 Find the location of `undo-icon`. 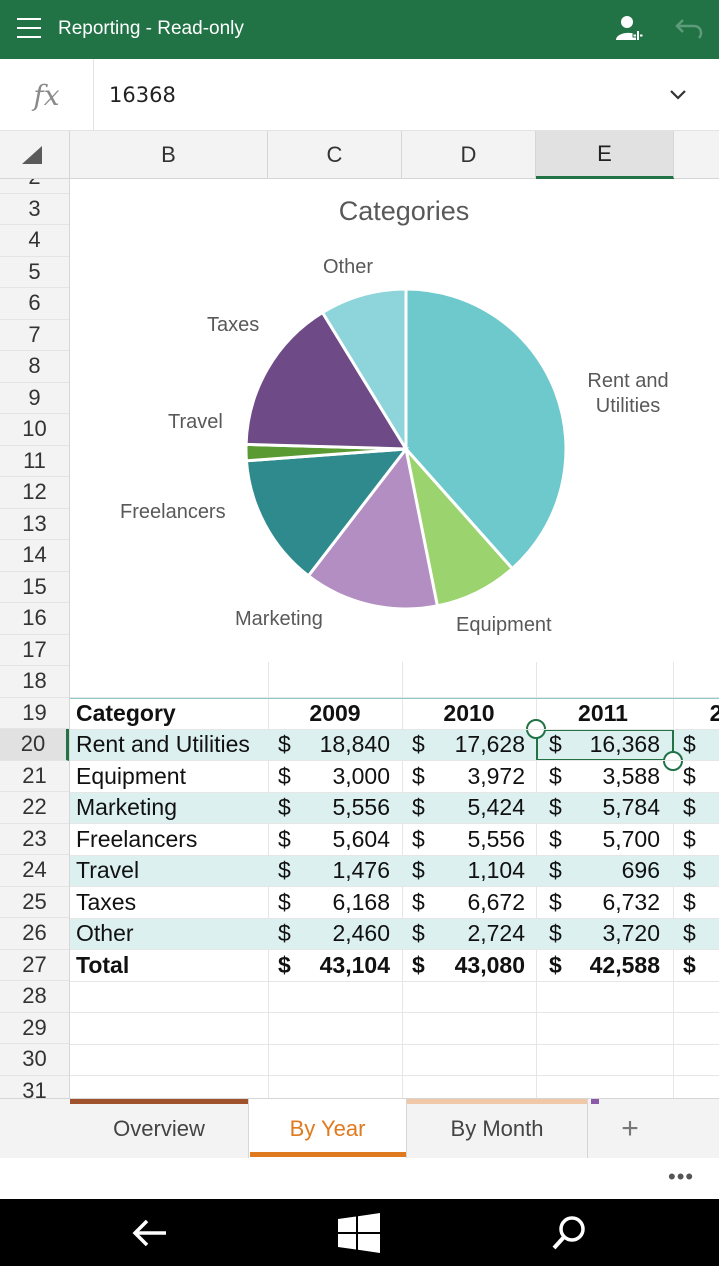

undo-icon is located at coordinates (690, 29).